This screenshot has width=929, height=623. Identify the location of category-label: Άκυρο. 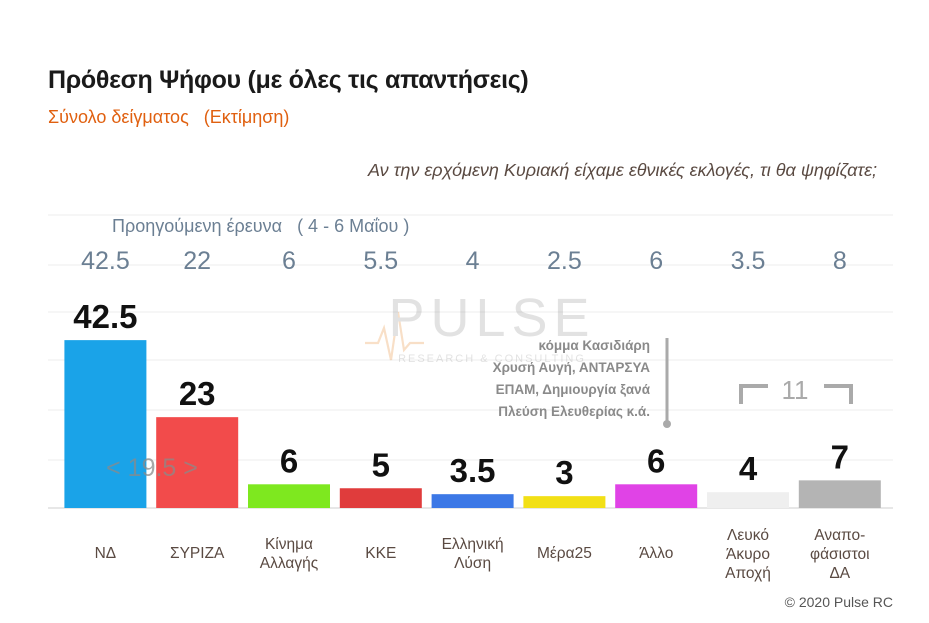
(748, 554).